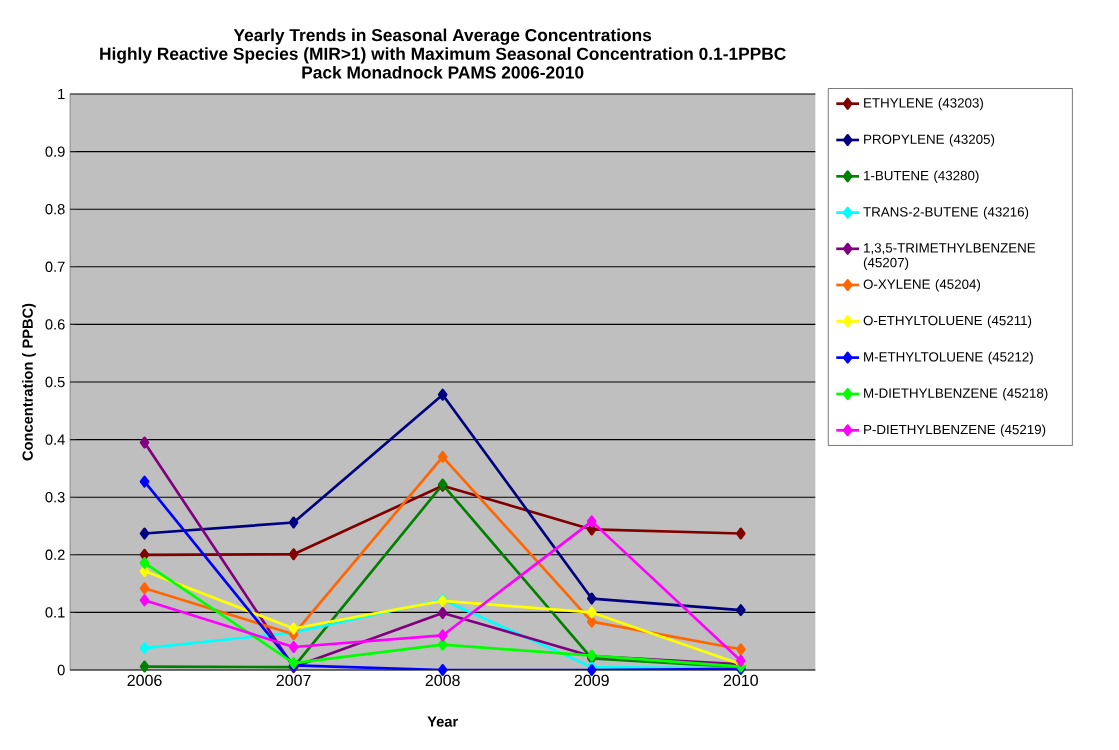 The width and height of the screenshot is (1119, 750). What do you see at coordinates (55, 554) in the screenshot?
I see `y-tick-label: 0.2` at bounding box center [55, 554].